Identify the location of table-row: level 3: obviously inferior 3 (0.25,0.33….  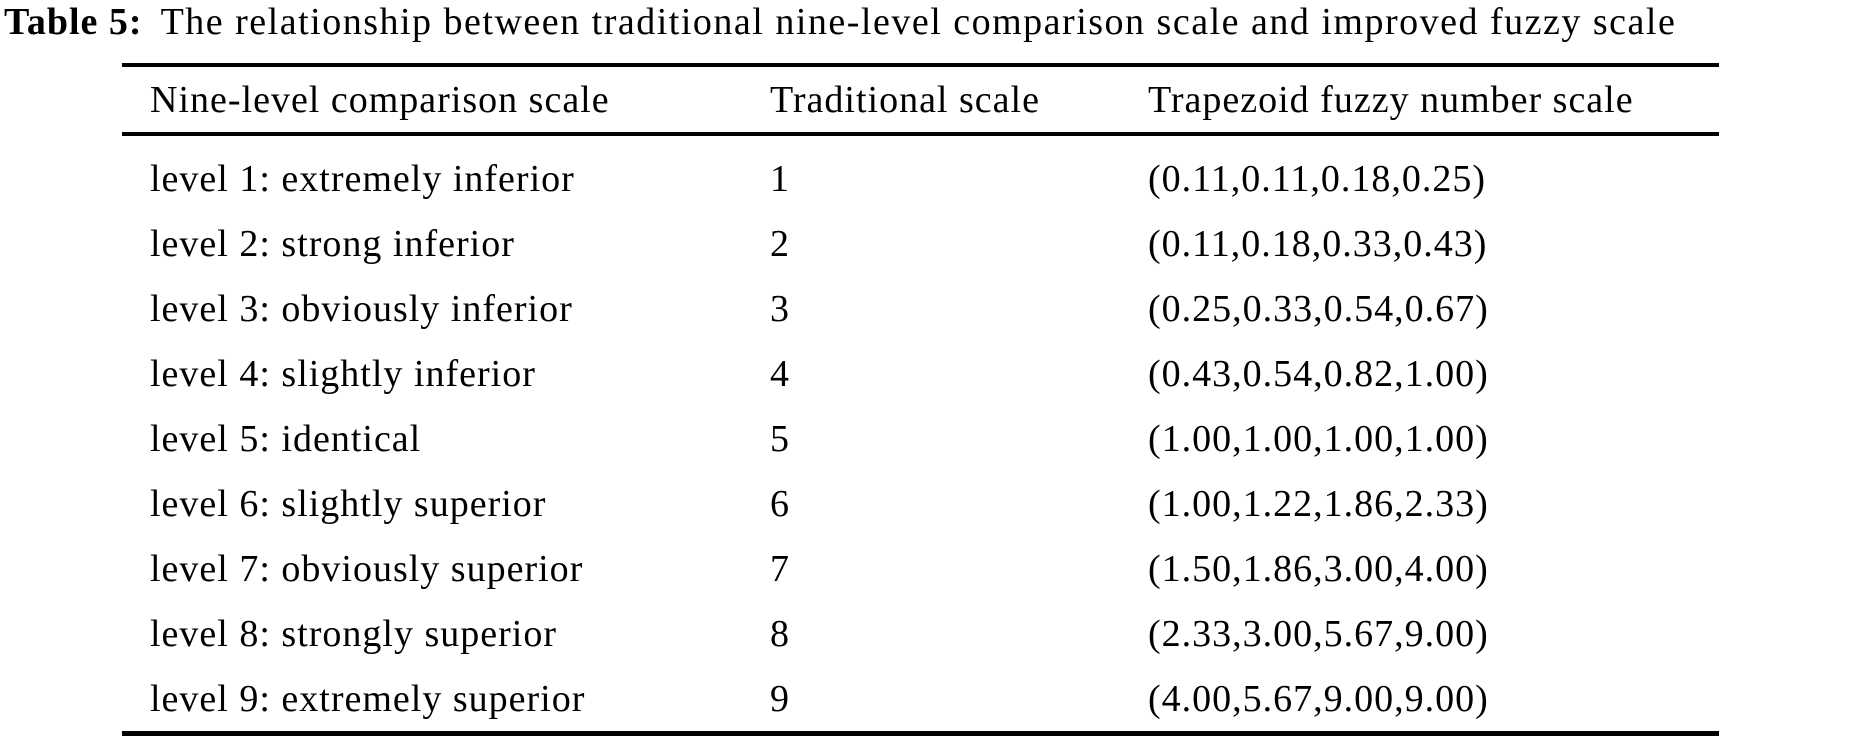
(920, 308).